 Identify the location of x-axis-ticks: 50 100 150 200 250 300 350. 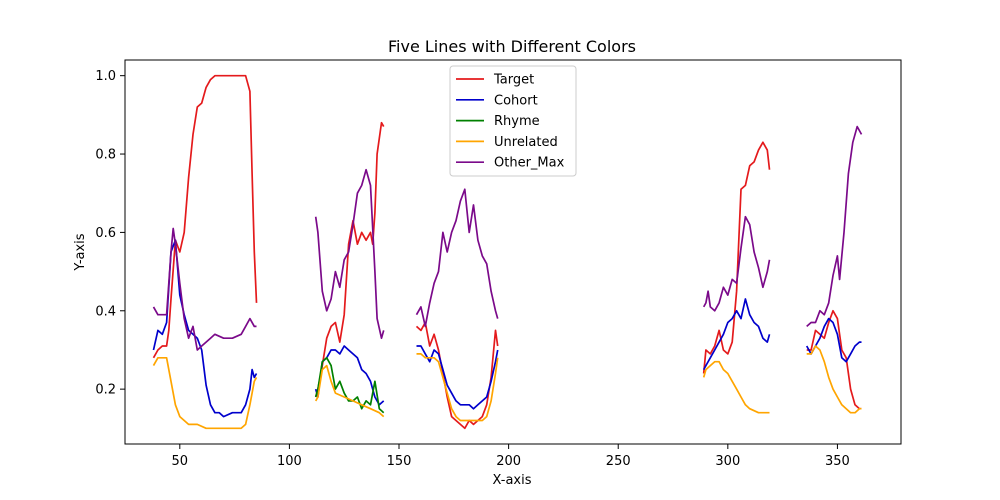
(511, 456).